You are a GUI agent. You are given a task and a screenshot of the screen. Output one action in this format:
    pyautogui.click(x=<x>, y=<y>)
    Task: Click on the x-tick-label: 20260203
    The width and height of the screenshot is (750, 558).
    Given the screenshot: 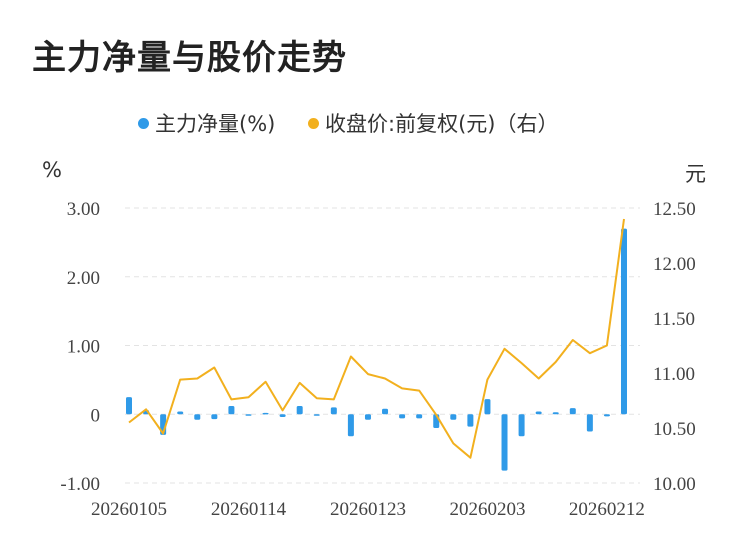 What is the action you would take?
    pyautogui.click(x=487, y=509)
    